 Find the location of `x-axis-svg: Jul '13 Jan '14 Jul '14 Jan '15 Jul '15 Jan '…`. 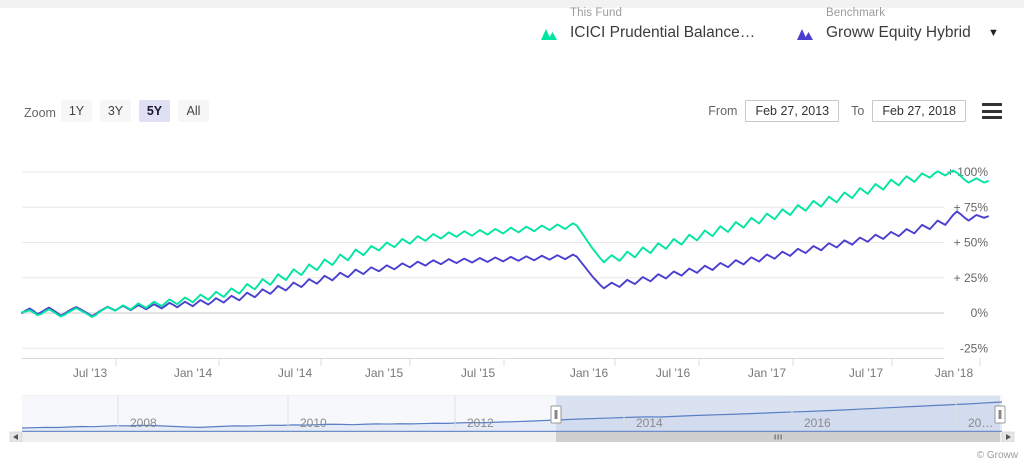

x-axis-svg: Jul '13 Jan '14 Jul '14 Jan '15 Jul '15 Jan '… is located at coordinates (501, 369).